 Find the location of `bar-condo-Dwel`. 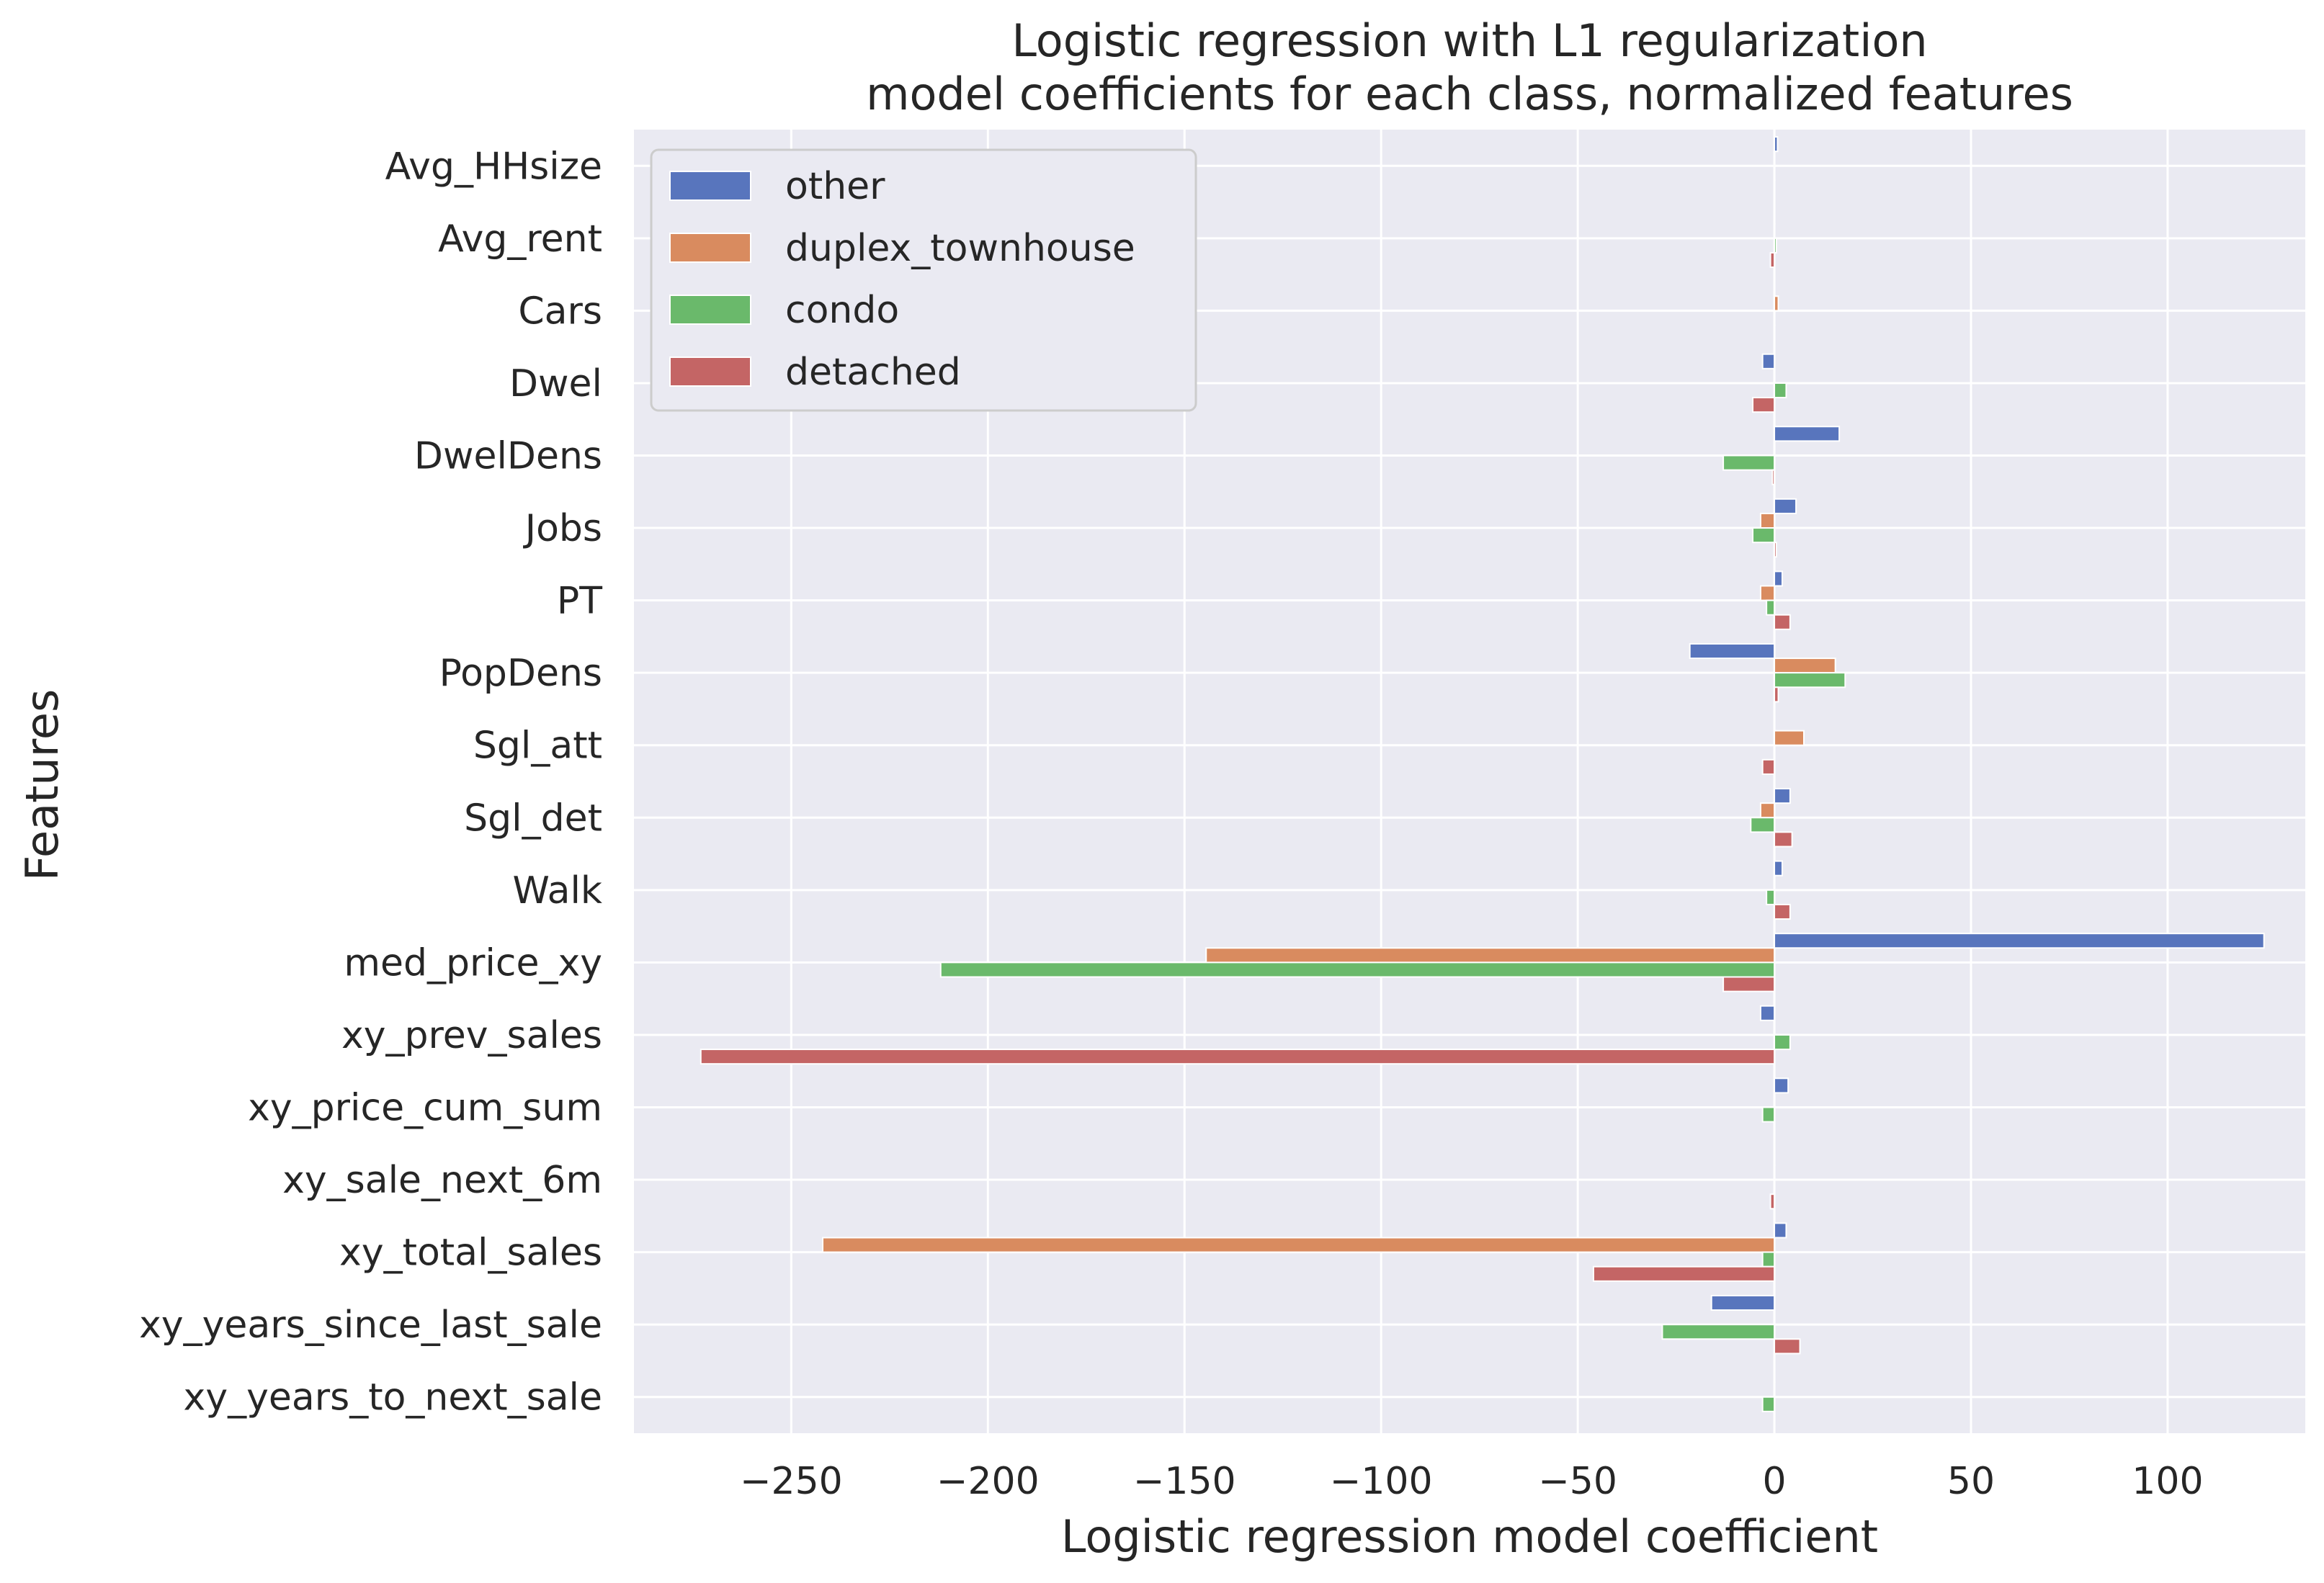

bar-condo-Dwel is located at coordinates (1780, 390).